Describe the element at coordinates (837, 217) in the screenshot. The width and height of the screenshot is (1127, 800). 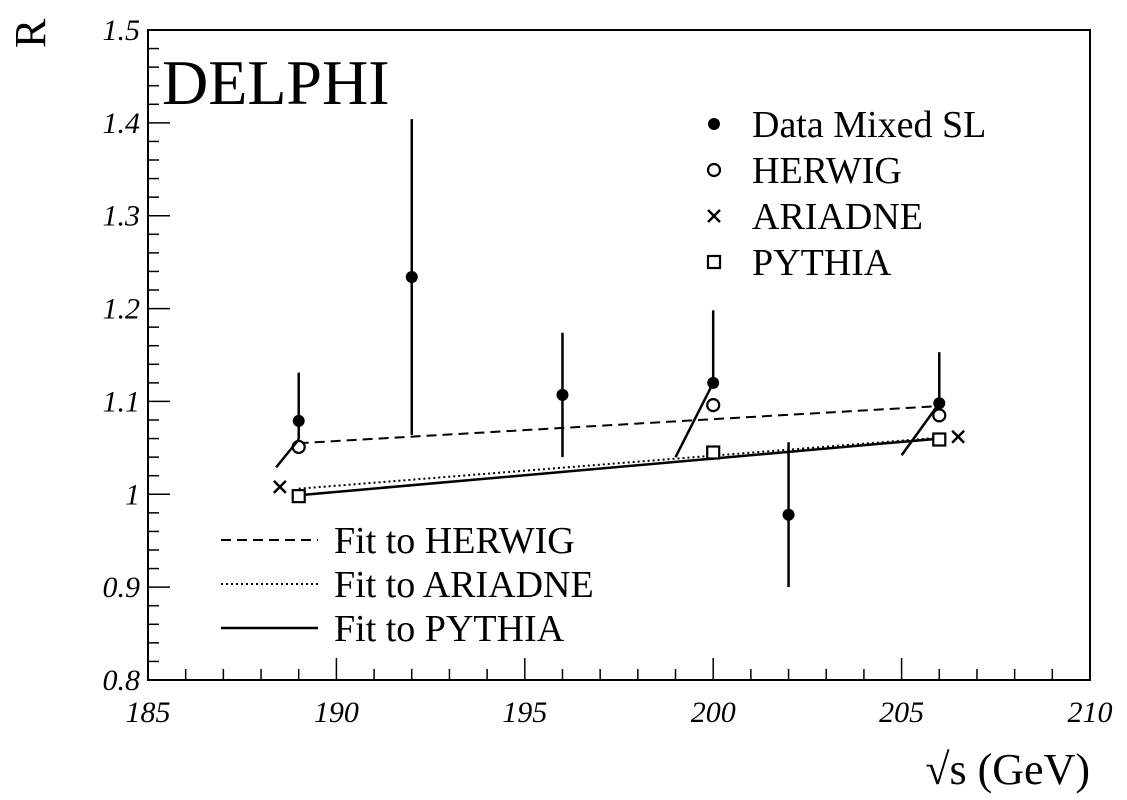
I see `legend-label: ARIADNE` at that location.